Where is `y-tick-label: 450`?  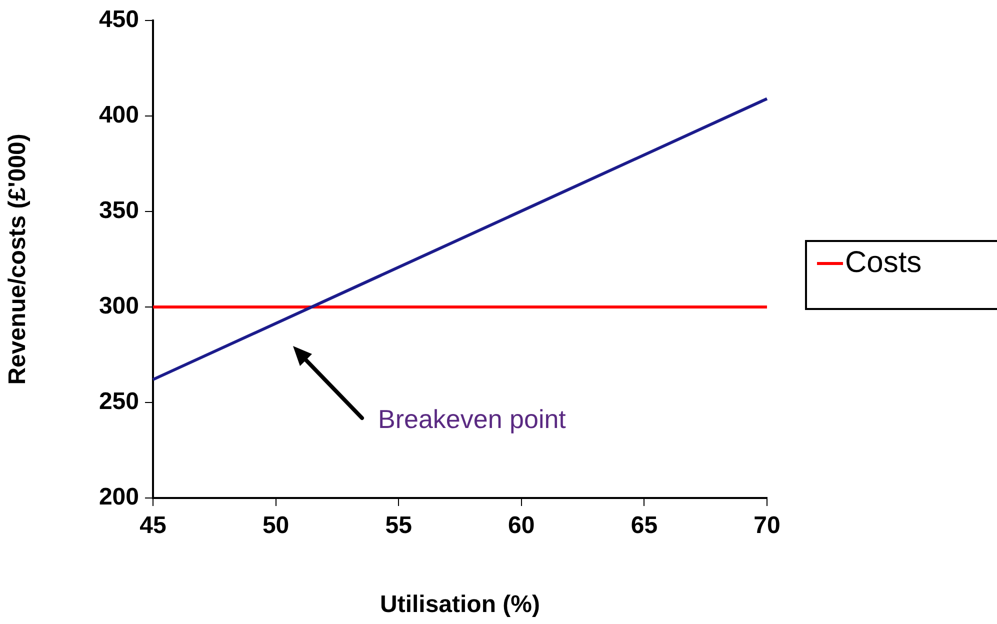 y-tick-label: 450 is located at coordinates (118, 20).